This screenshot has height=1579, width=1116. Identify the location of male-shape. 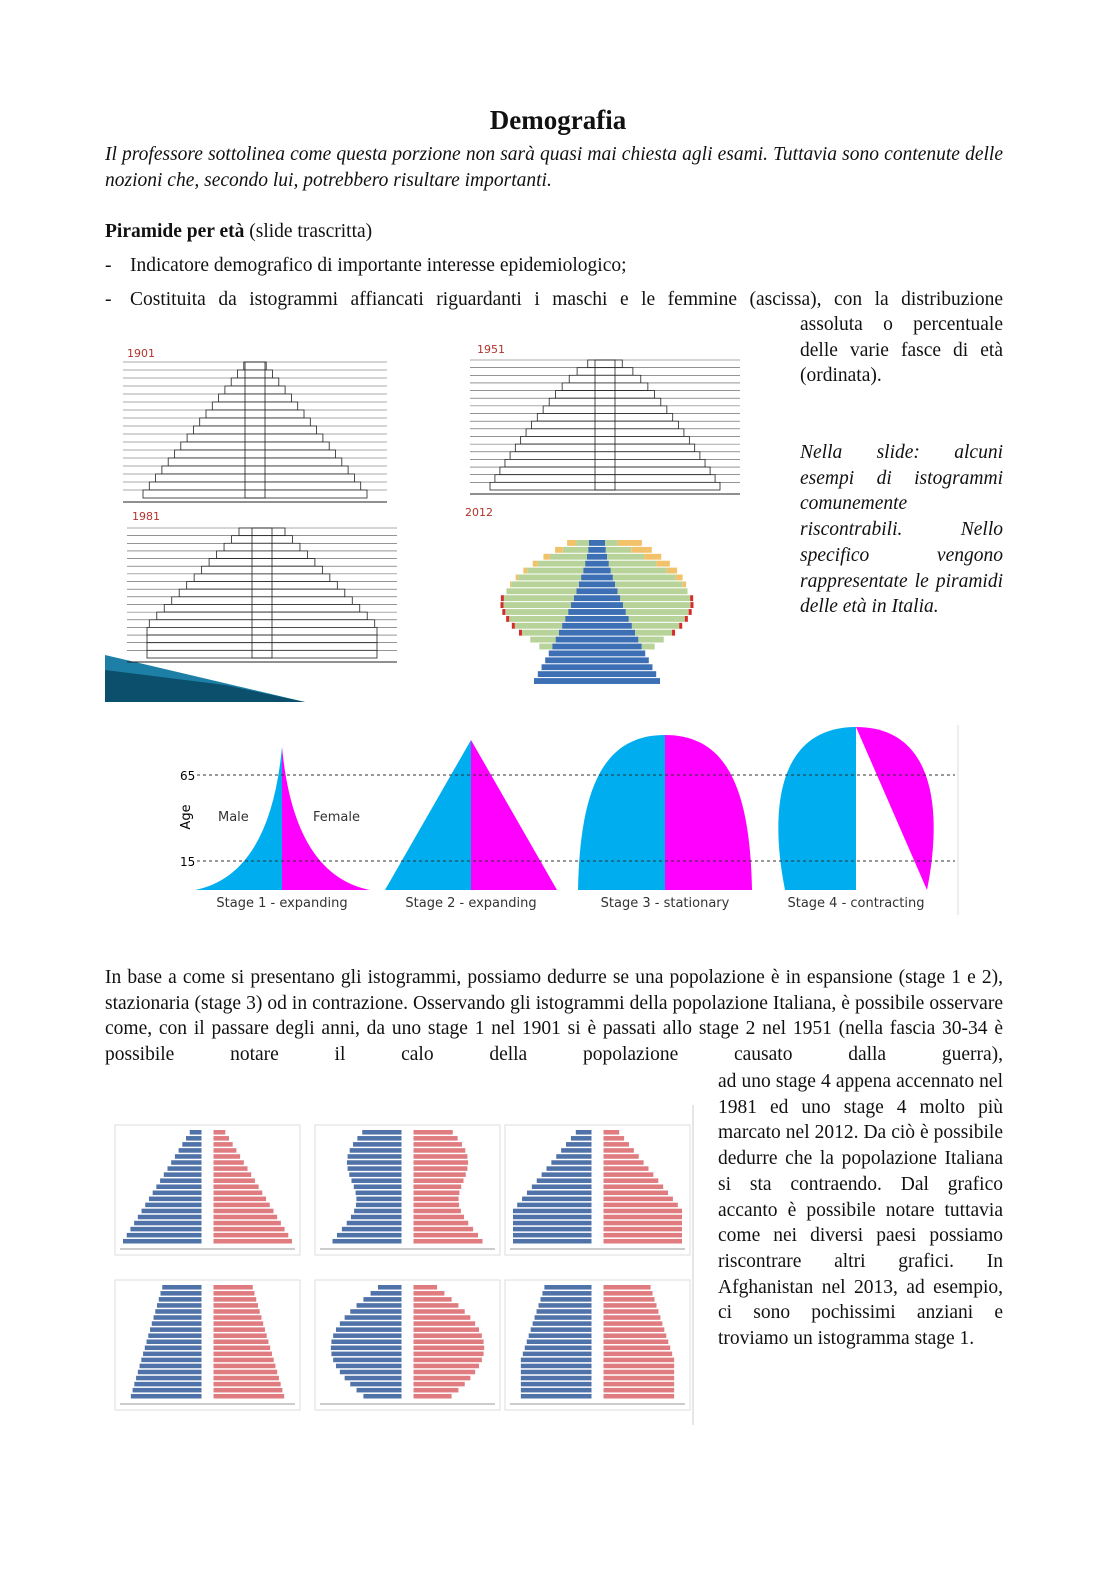
(428, 815).